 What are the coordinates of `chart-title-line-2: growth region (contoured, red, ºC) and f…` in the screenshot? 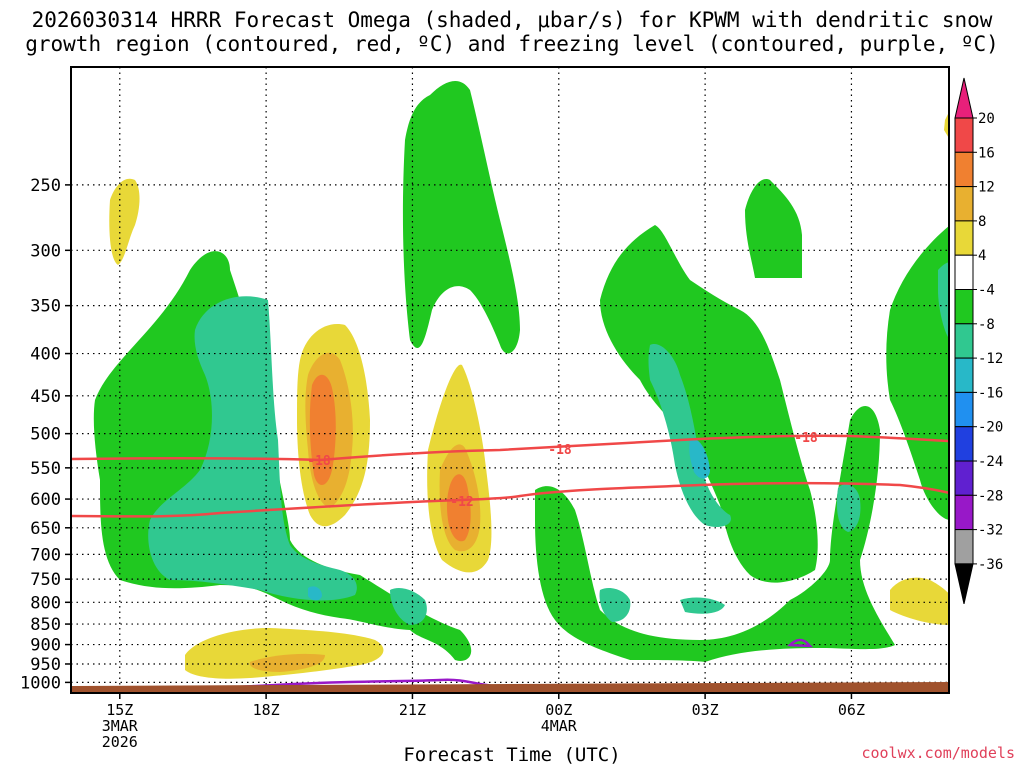 It's located at (512, 44).